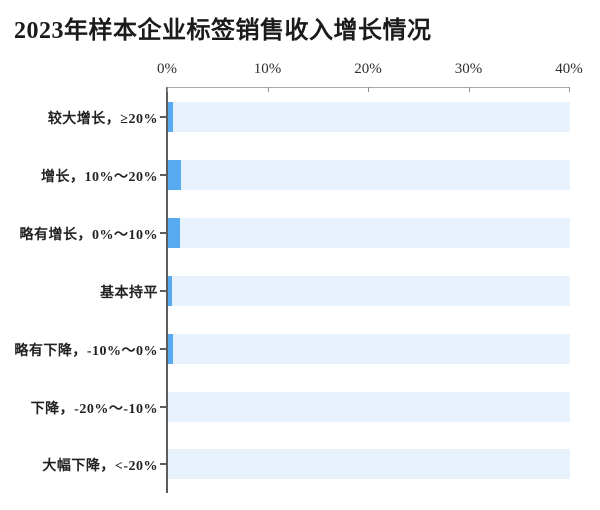 The width and height of the screenshot is (600, 510). Describe the element at coordinates (129, 293) in the screenshot. I see `category-label: 基本持平` at that location.